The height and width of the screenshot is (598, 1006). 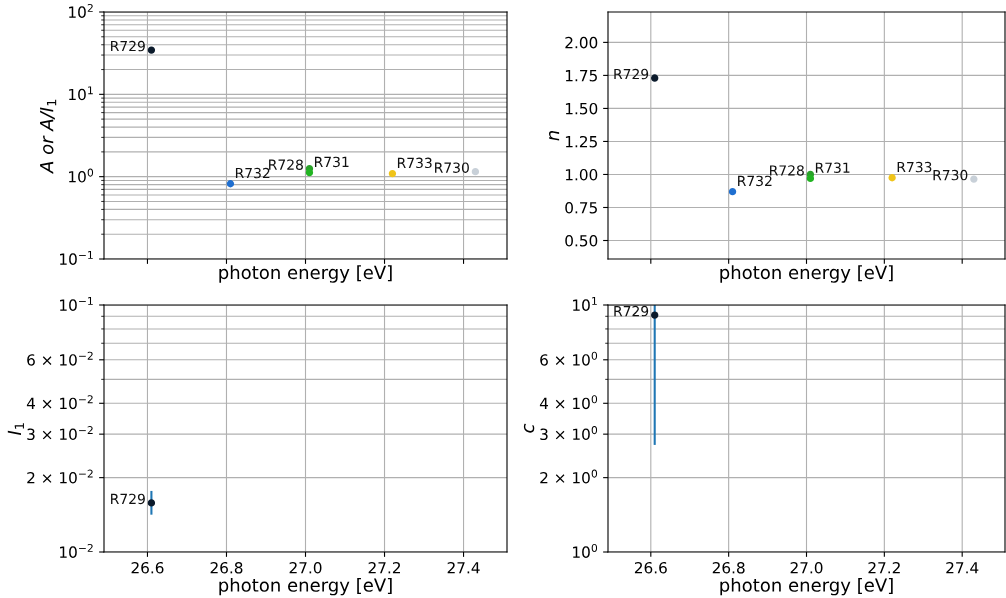 I want to click on y-tick-label: 1.25, so click(x=581, y=141).